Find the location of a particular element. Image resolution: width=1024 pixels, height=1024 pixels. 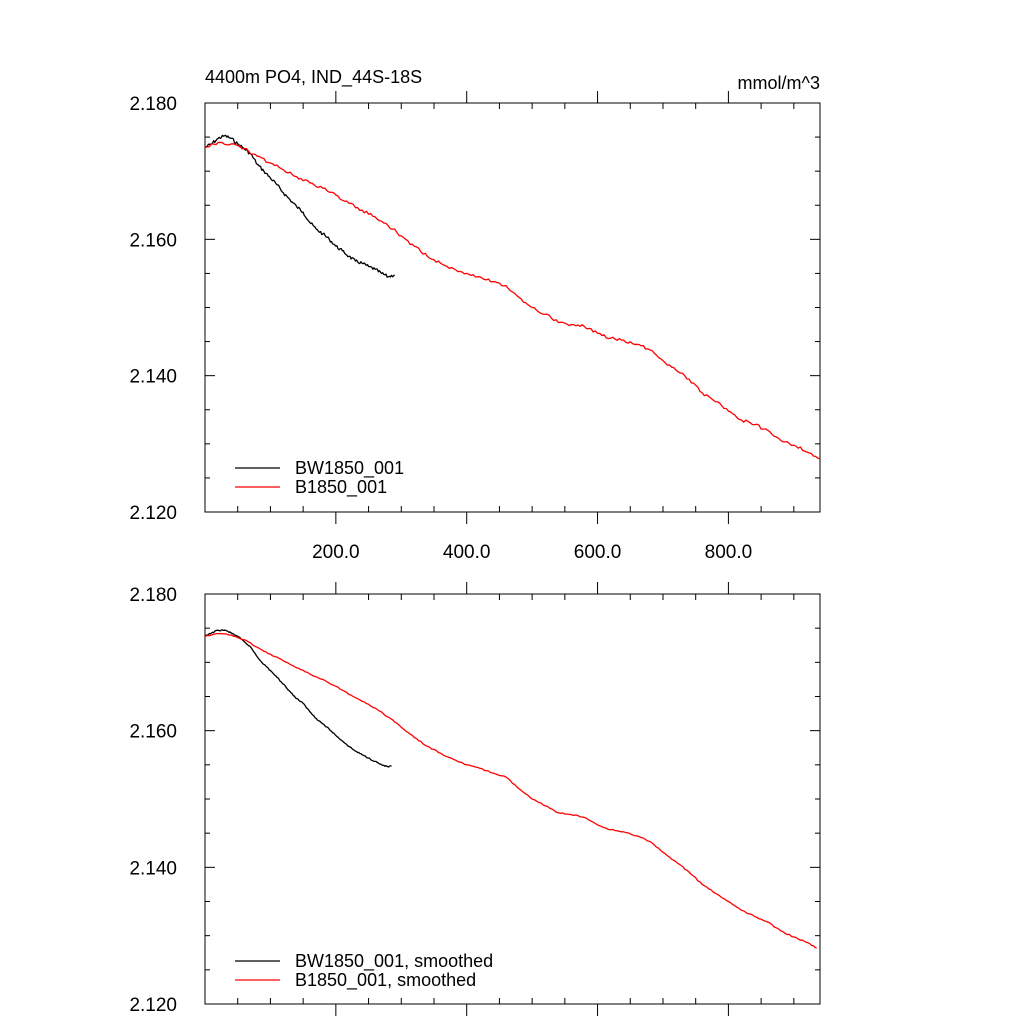

chart-title: 4400m PO4, IND_44S-18S is located at coordinates (313, 77).